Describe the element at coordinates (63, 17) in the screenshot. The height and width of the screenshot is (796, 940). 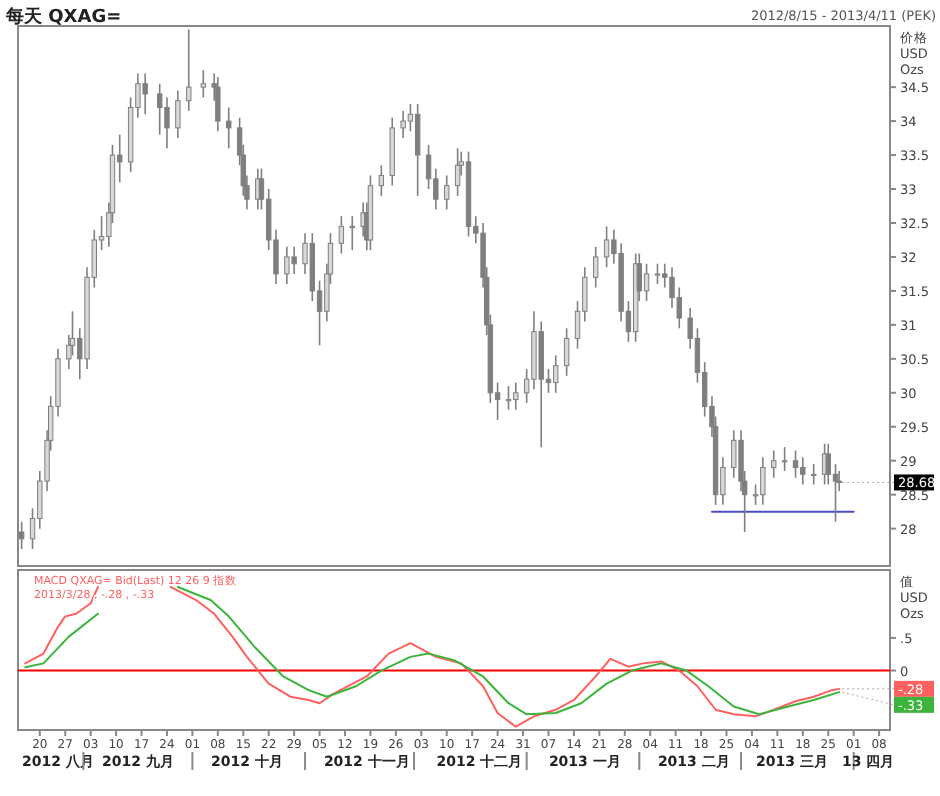
I see `chart-title: 每天 QXAG=` at that location.